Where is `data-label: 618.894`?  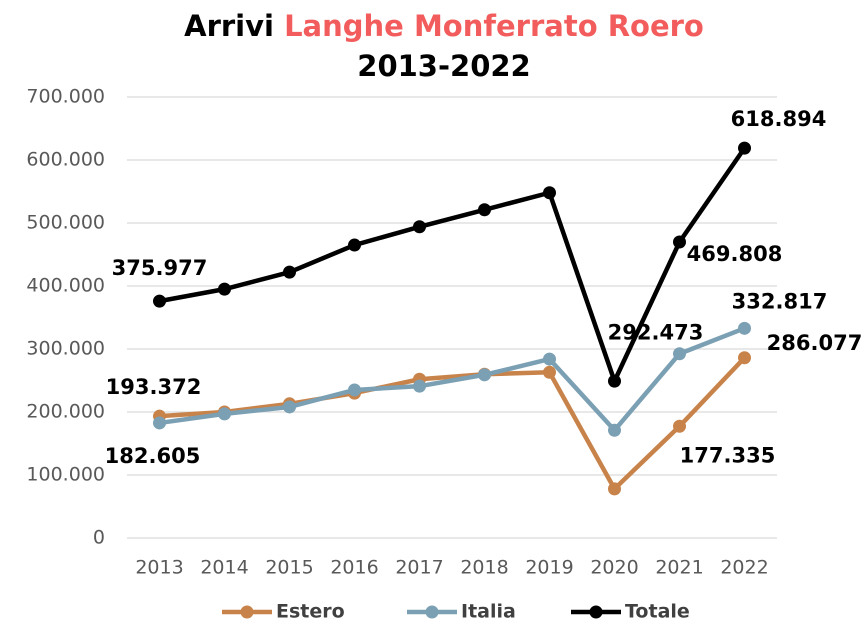
data-label: 618.894 is located at coordinates (779, 119).